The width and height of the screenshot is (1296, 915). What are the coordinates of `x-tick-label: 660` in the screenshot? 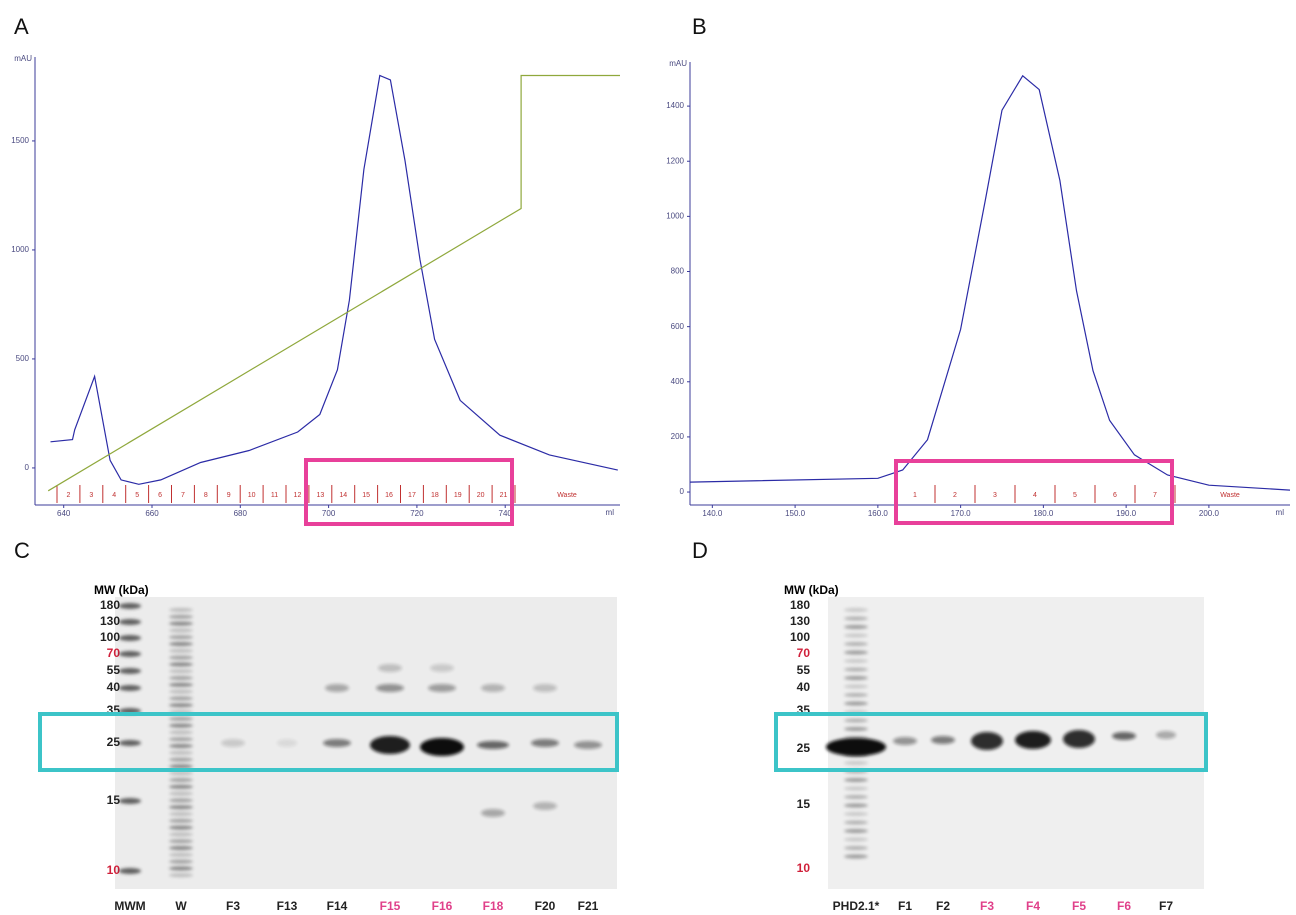 It's located at (152, 513).